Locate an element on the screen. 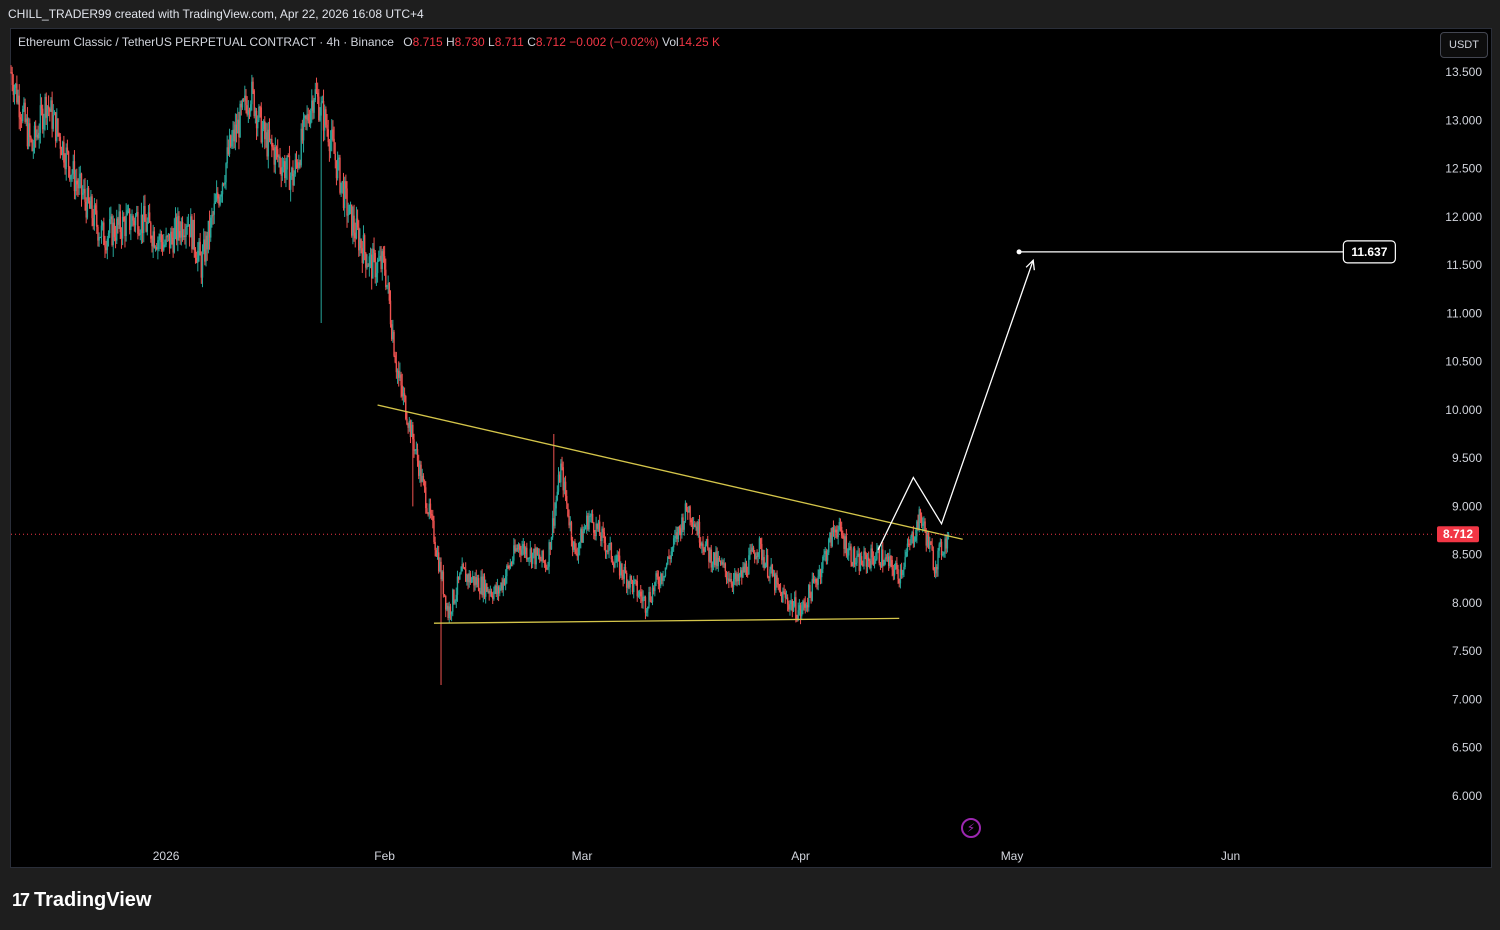 The height and width of the screenshot is (930, 1500). tradingview-brand: TradingView is located at coordinates (93, 899).